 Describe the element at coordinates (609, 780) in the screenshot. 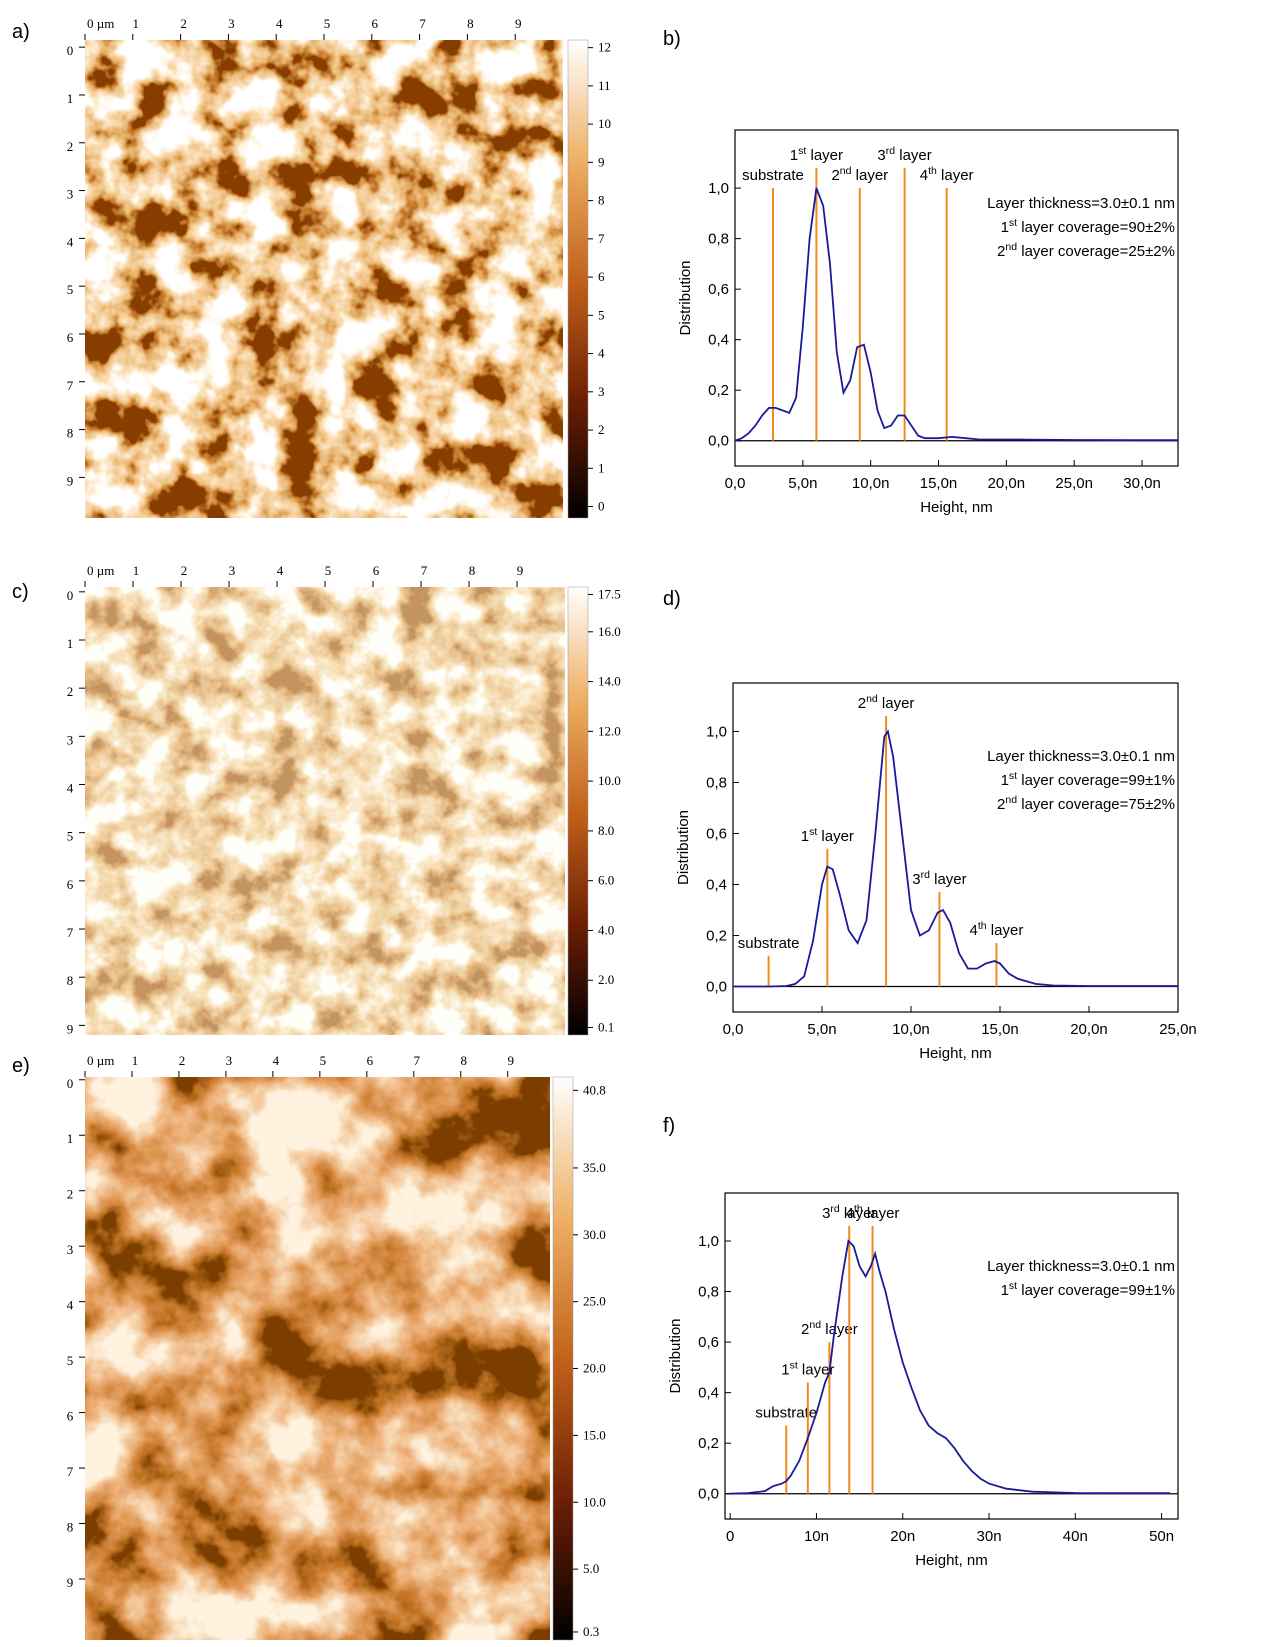

I see `colorbar-tick-label: 10.0` at that location.